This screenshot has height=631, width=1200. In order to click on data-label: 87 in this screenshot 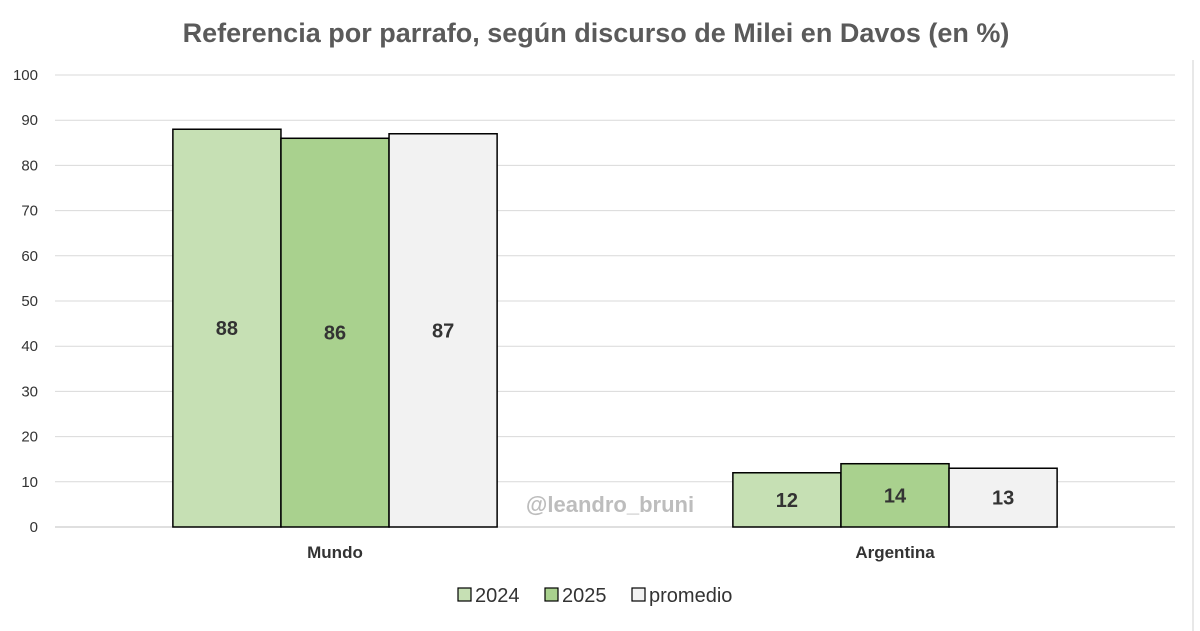, I will do `click(443, 331)`.